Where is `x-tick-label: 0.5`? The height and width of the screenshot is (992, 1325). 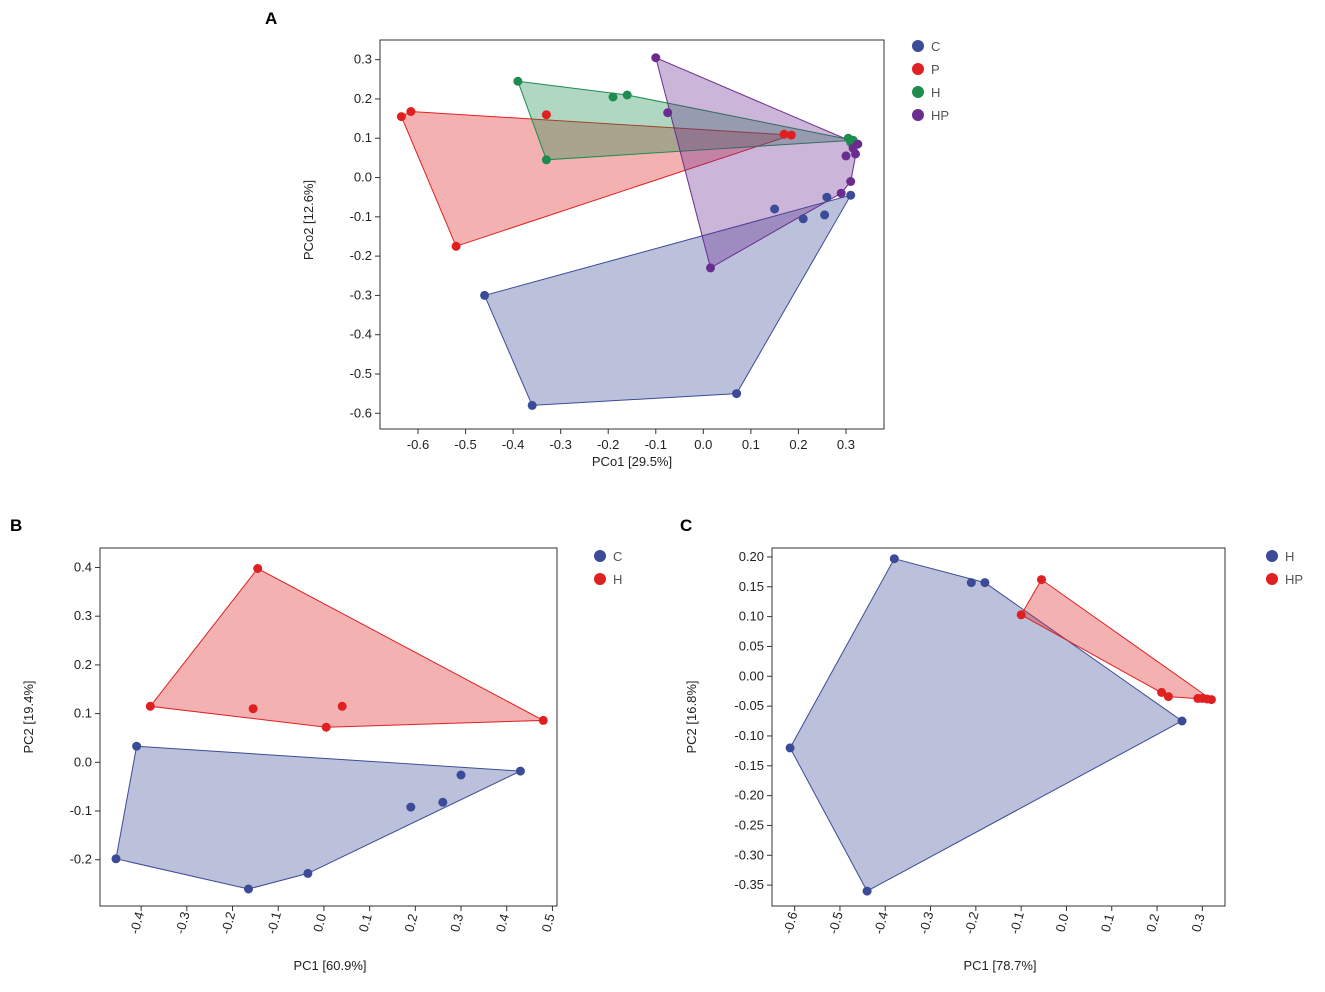 x-tick-label: 0.5 is located at coordinates (547, 922).